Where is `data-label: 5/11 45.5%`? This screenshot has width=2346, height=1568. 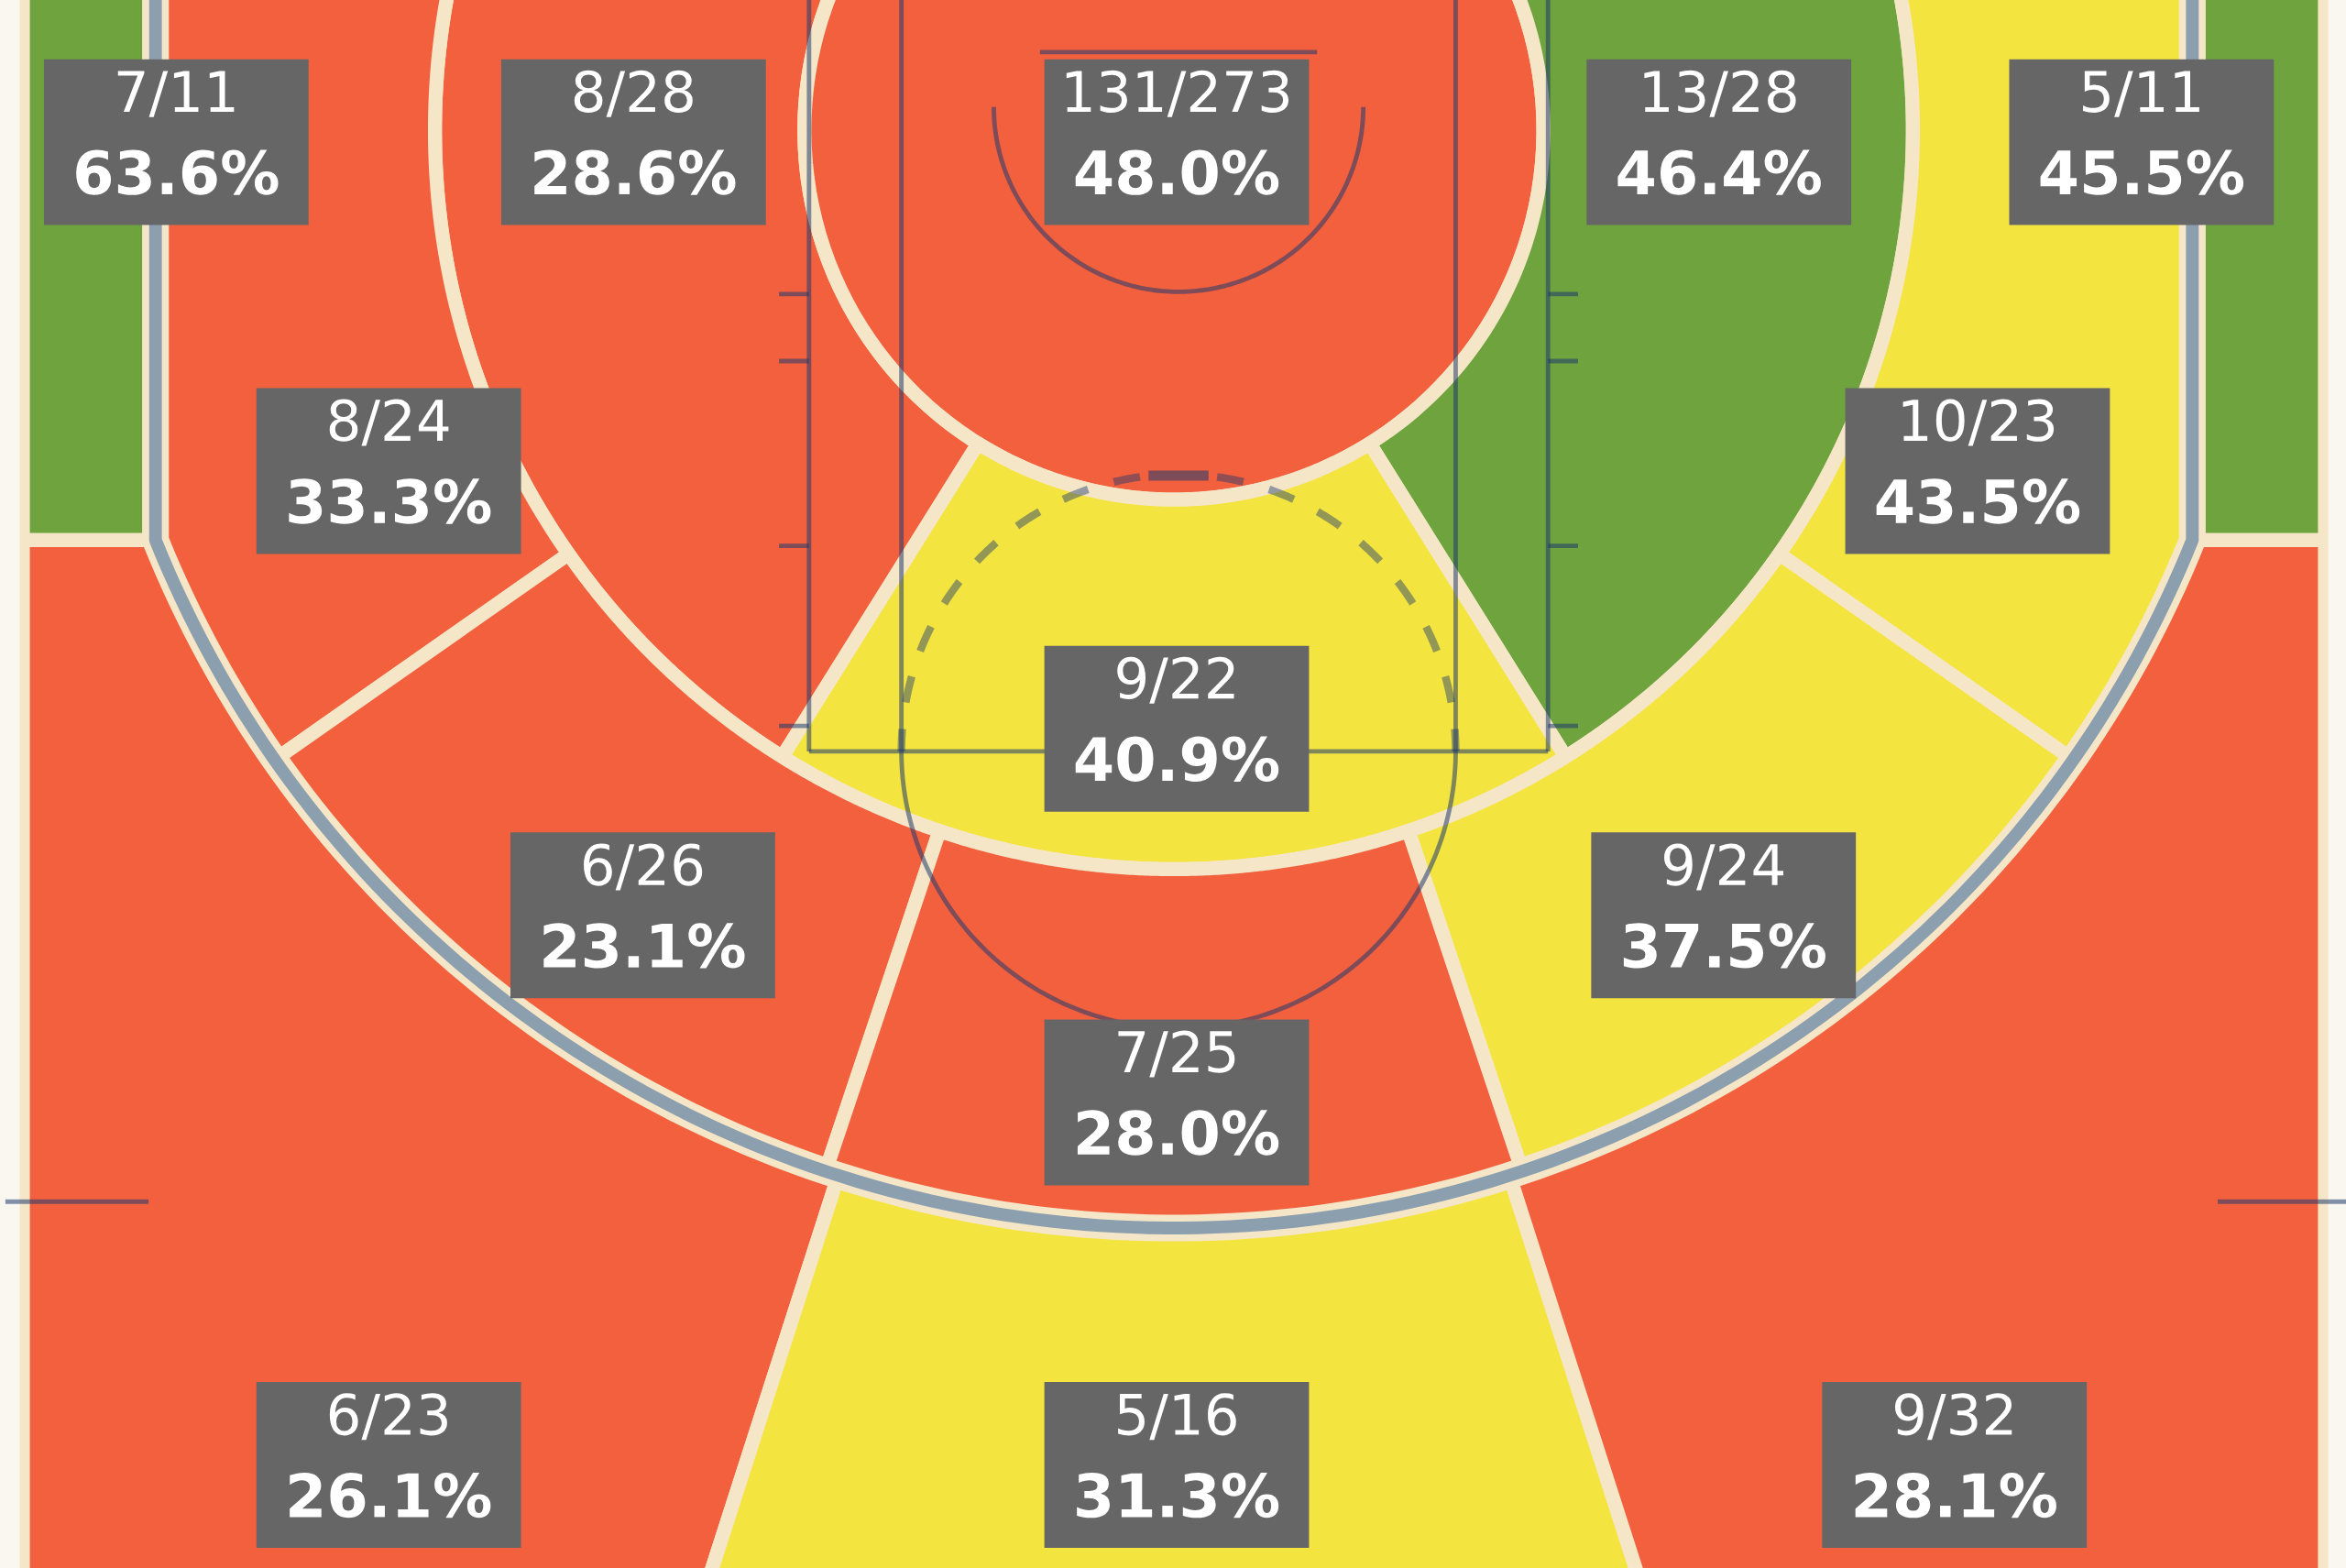
data-label: 5/11 45.5% is located at coordinates (2142, 133).